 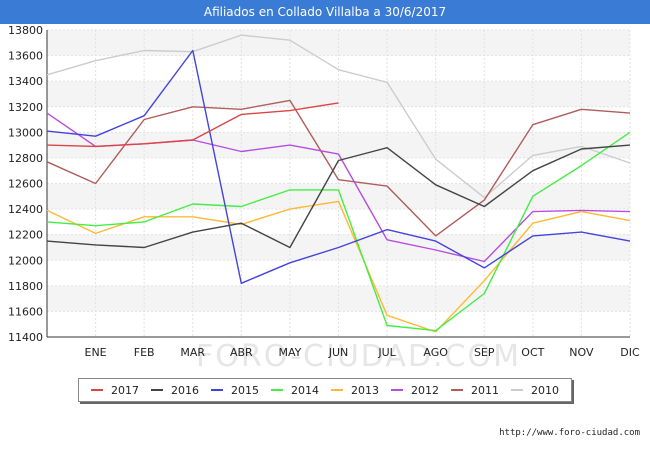 What do you see at coordinates (338, 352) in the screenshot?
I see `x-tick-label: JUN` at bounding box center [338, 352].